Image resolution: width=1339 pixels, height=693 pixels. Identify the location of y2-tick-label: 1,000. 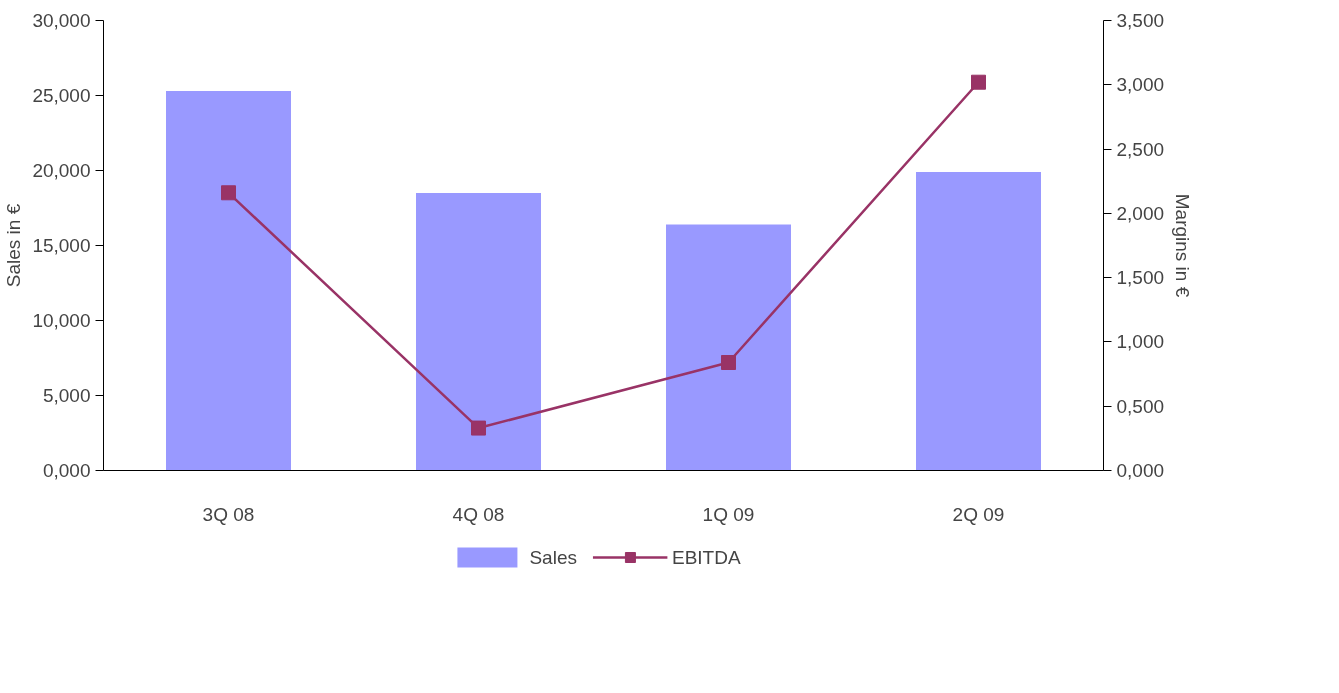
(1140, 342).